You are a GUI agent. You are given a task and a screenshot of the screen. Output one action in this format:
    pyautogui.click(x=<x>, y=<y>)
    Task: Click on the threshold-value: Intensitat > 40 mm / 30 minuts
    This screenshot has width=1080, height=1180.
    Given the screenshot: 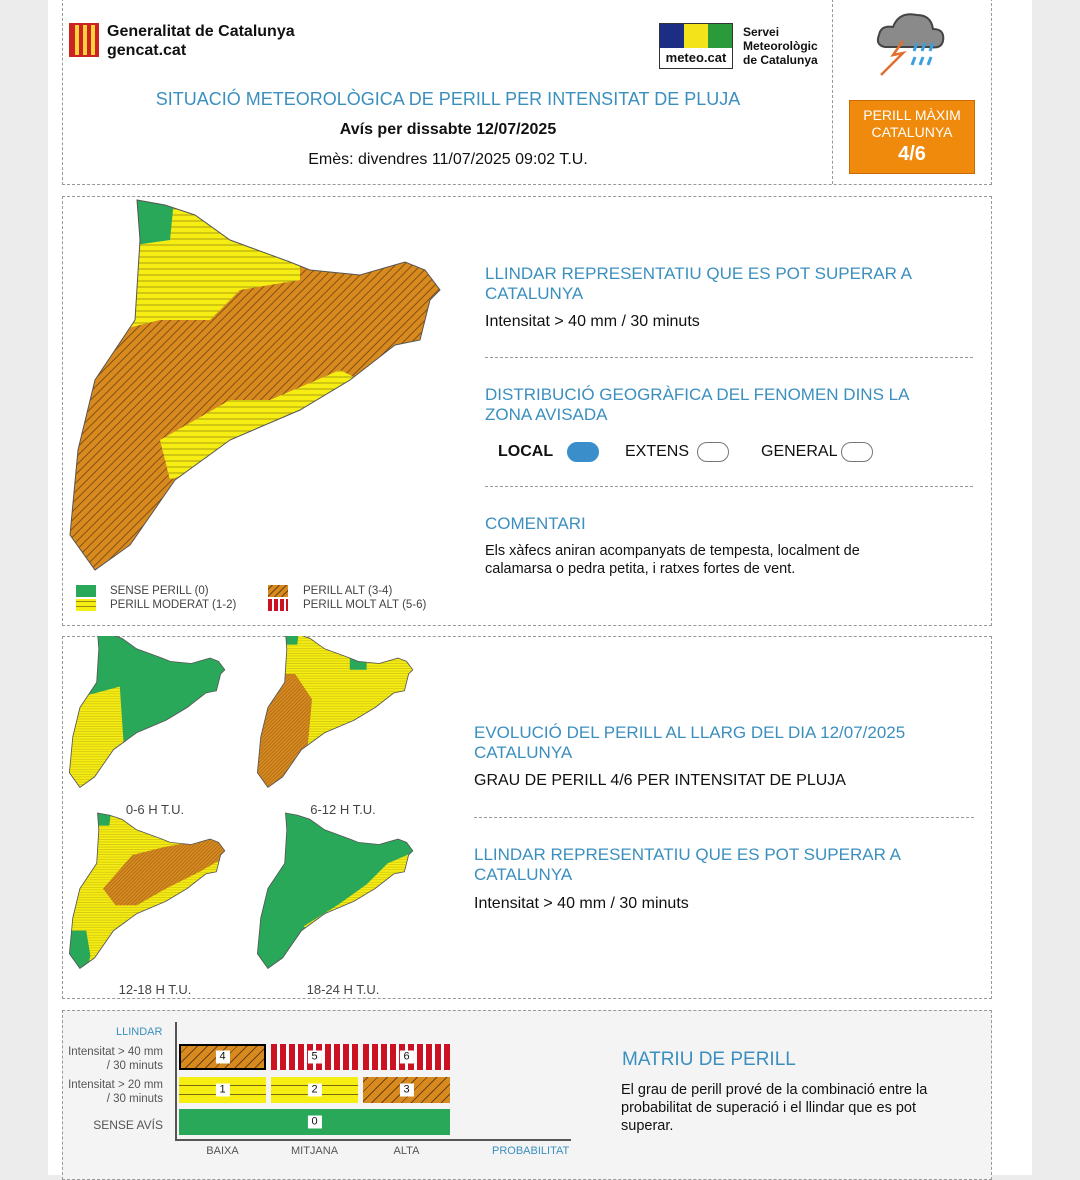 What is the action you would take?
    pyautogui.click(x=592, y=321)
    